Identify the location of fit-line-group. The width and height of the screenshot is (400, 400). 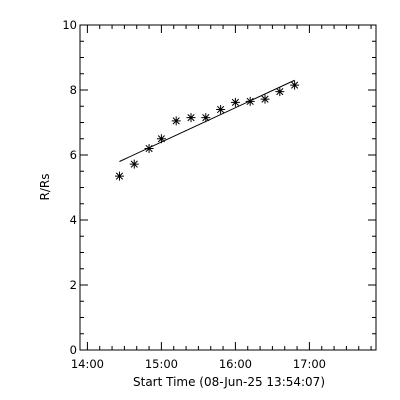
(207, 120).